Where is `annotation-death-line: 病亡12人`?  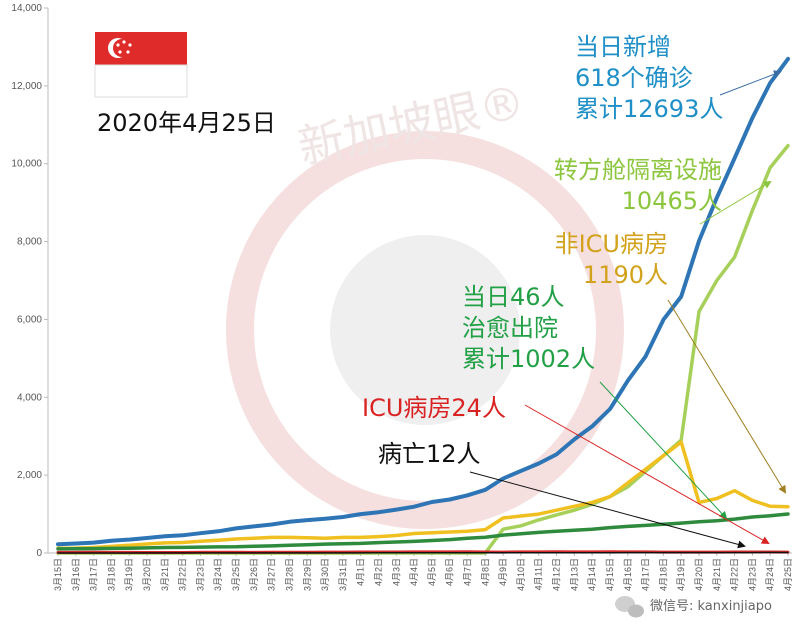 annotation-death-line: 病亡12人 is located at coordinates (429, 454).